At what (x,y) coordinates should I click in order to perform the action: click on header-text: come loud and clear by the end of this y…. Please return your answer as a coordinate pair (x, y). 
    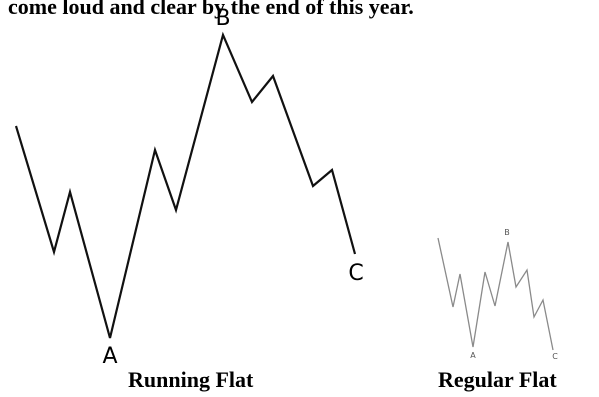
    Looking at the image, I should click on (211, 9).